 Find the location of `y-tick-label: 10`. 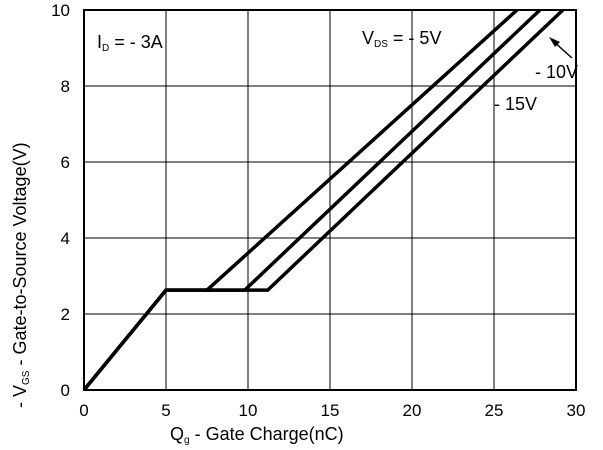

y-tick-label: 10 is located at coordinates (60, 10).